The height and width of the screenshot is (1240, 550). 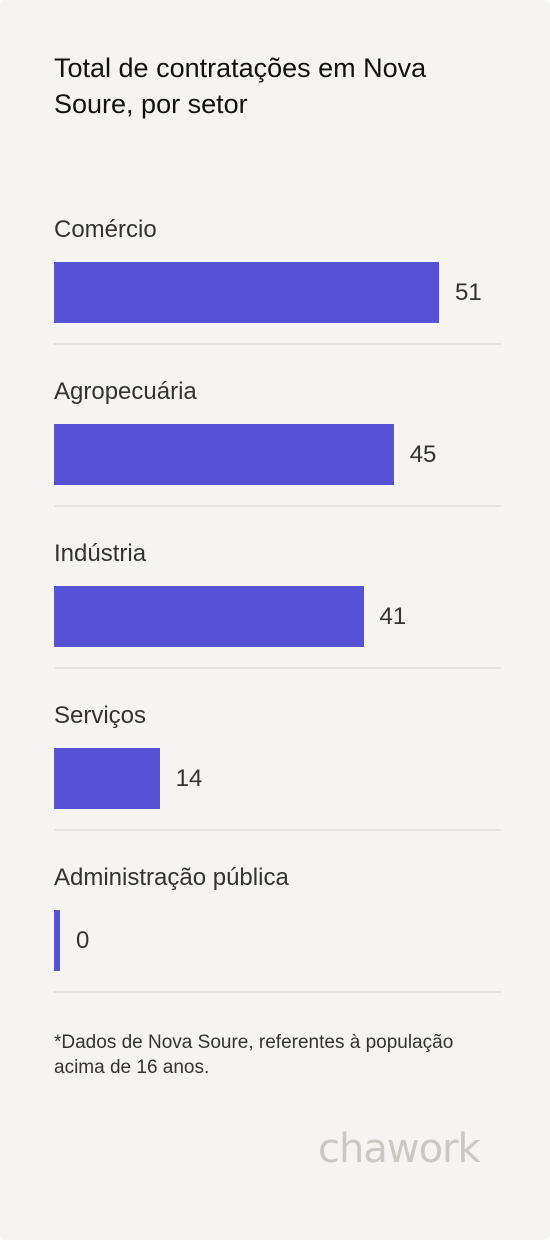 What do you see at coordinates (189, 778) in the screenshot?
I see `data-label: 14` at bounding box center [189, 778].